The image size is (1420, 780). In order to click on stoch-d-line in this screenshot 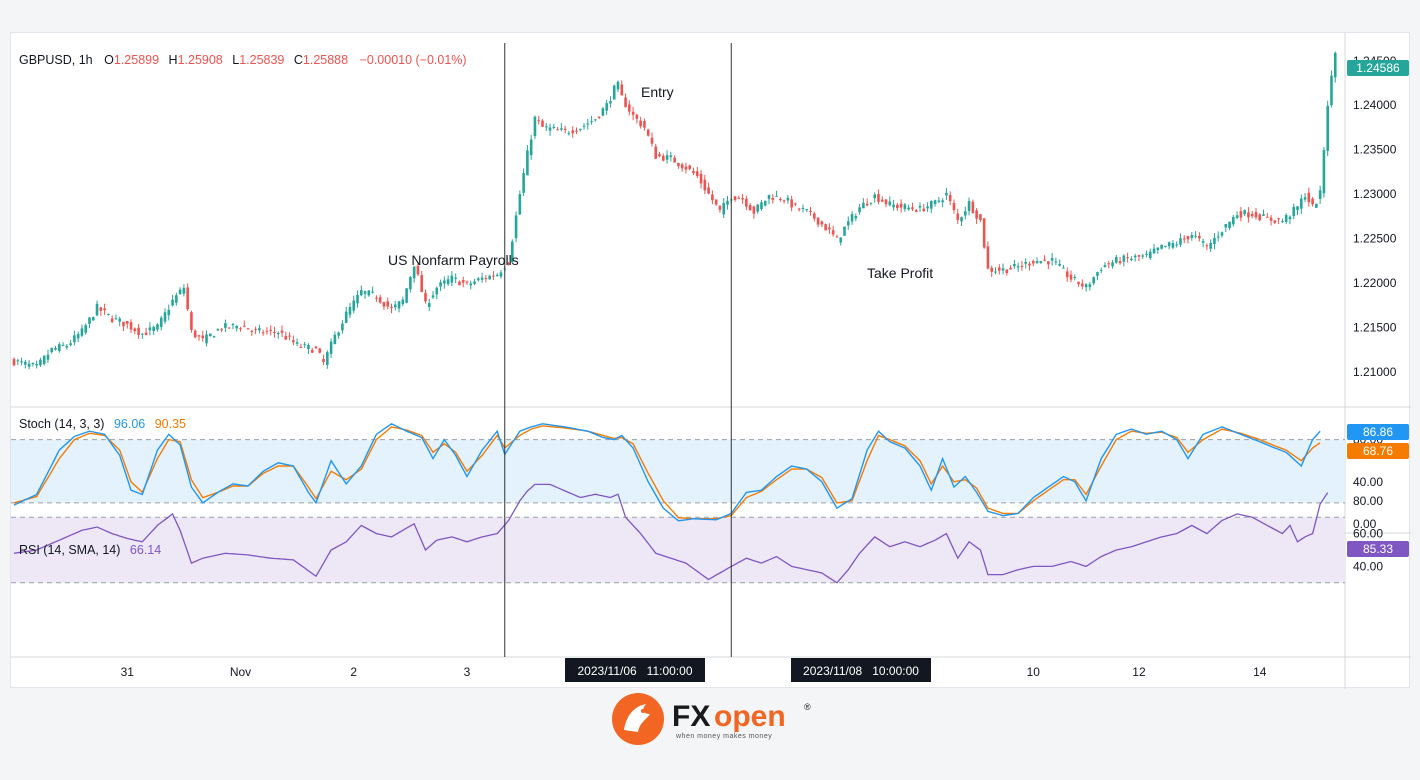, I will do `click(667, 472)`.